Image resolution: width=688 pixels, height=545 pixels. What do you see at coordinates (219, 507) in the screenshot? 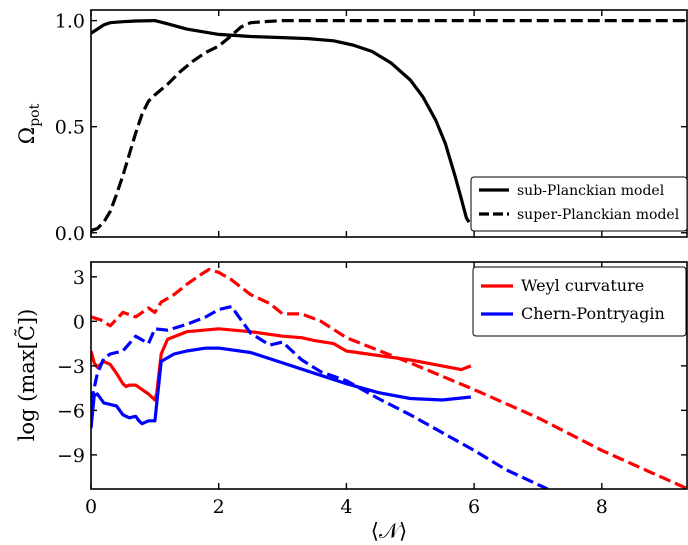
I see `bottom-xtick-label-1: 2` at bounding box center [219, 507].